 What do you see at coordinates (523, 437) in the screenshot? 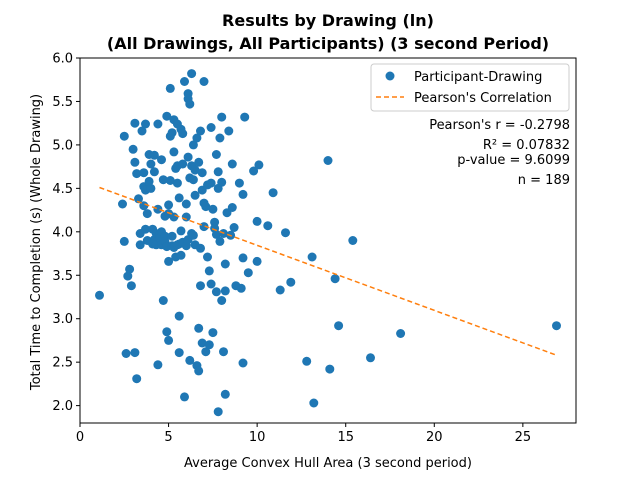
I see `x-tick-label: 25` at bounding box center [523, 437].